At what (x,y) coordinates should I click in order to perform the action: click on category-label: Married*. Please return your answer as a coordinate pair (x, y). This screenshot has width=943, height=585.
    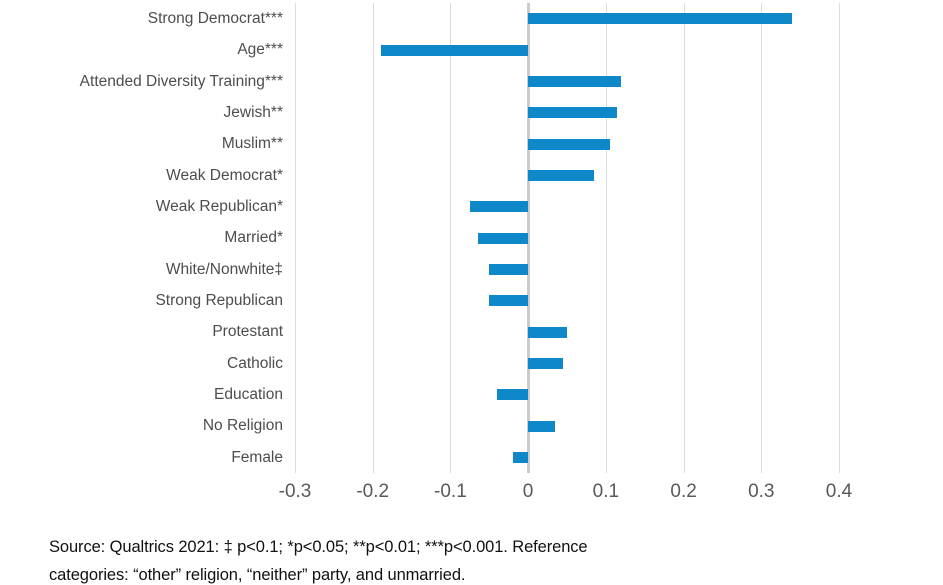
    Looking at the image, I should click on (253, 238).